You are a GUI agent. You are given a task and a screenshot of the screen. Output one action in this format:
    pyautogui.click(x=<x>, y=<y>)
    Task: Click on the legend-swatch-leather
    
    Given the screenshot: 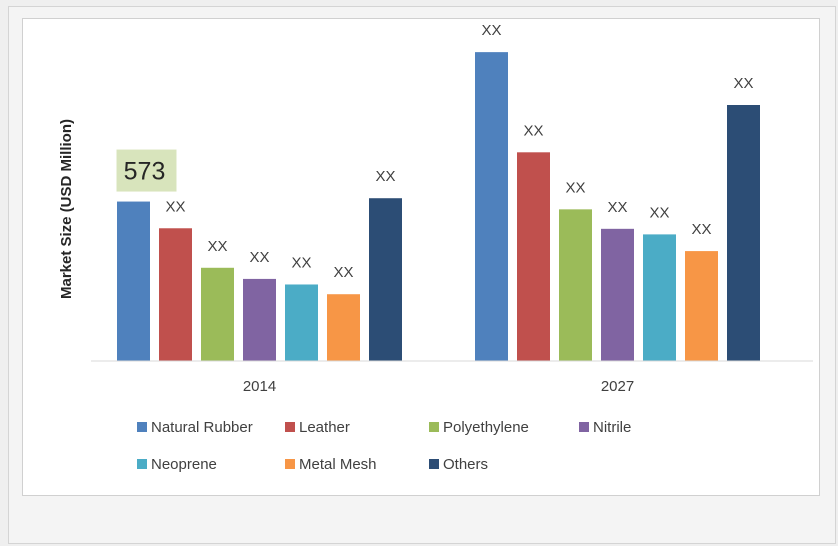 What is the action you would take?
    pyautogui.click(x=290, y=427)
    